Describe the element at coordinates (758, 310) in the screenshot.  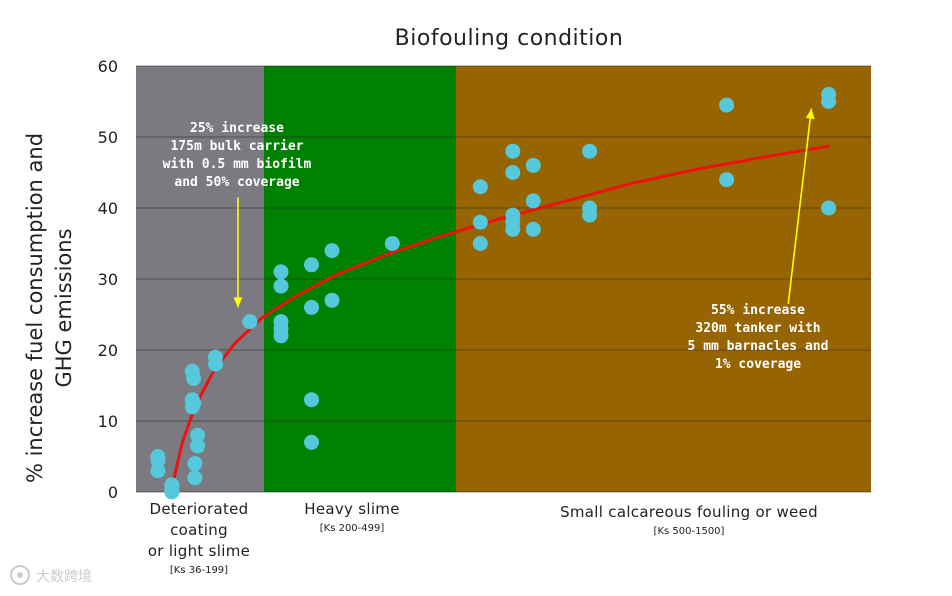
I see `annotation-line: 55% increase` at that location.